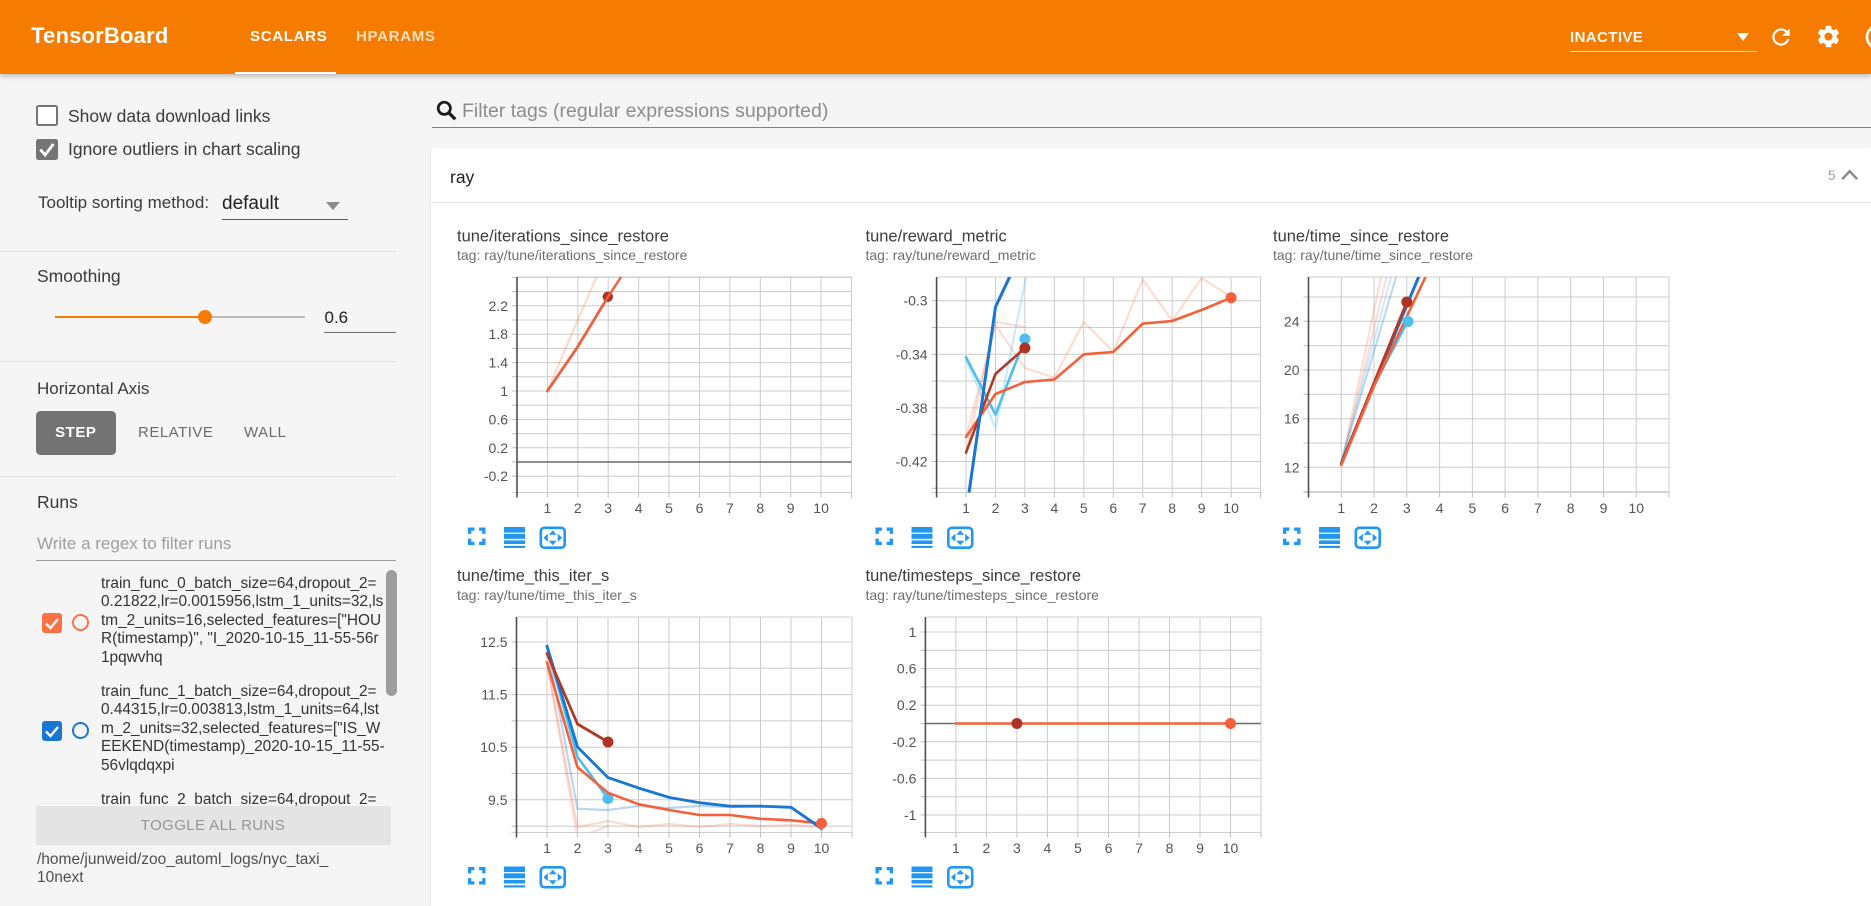  I want to click on svg-text: 24, so click(1292, 321).